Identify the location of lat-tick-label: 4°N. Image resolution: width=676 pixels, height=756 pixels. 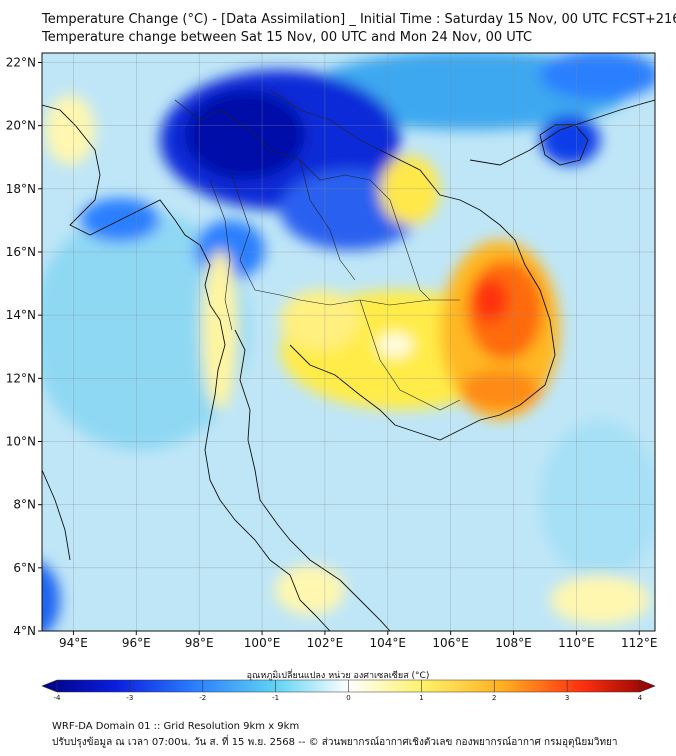
(24, 631).